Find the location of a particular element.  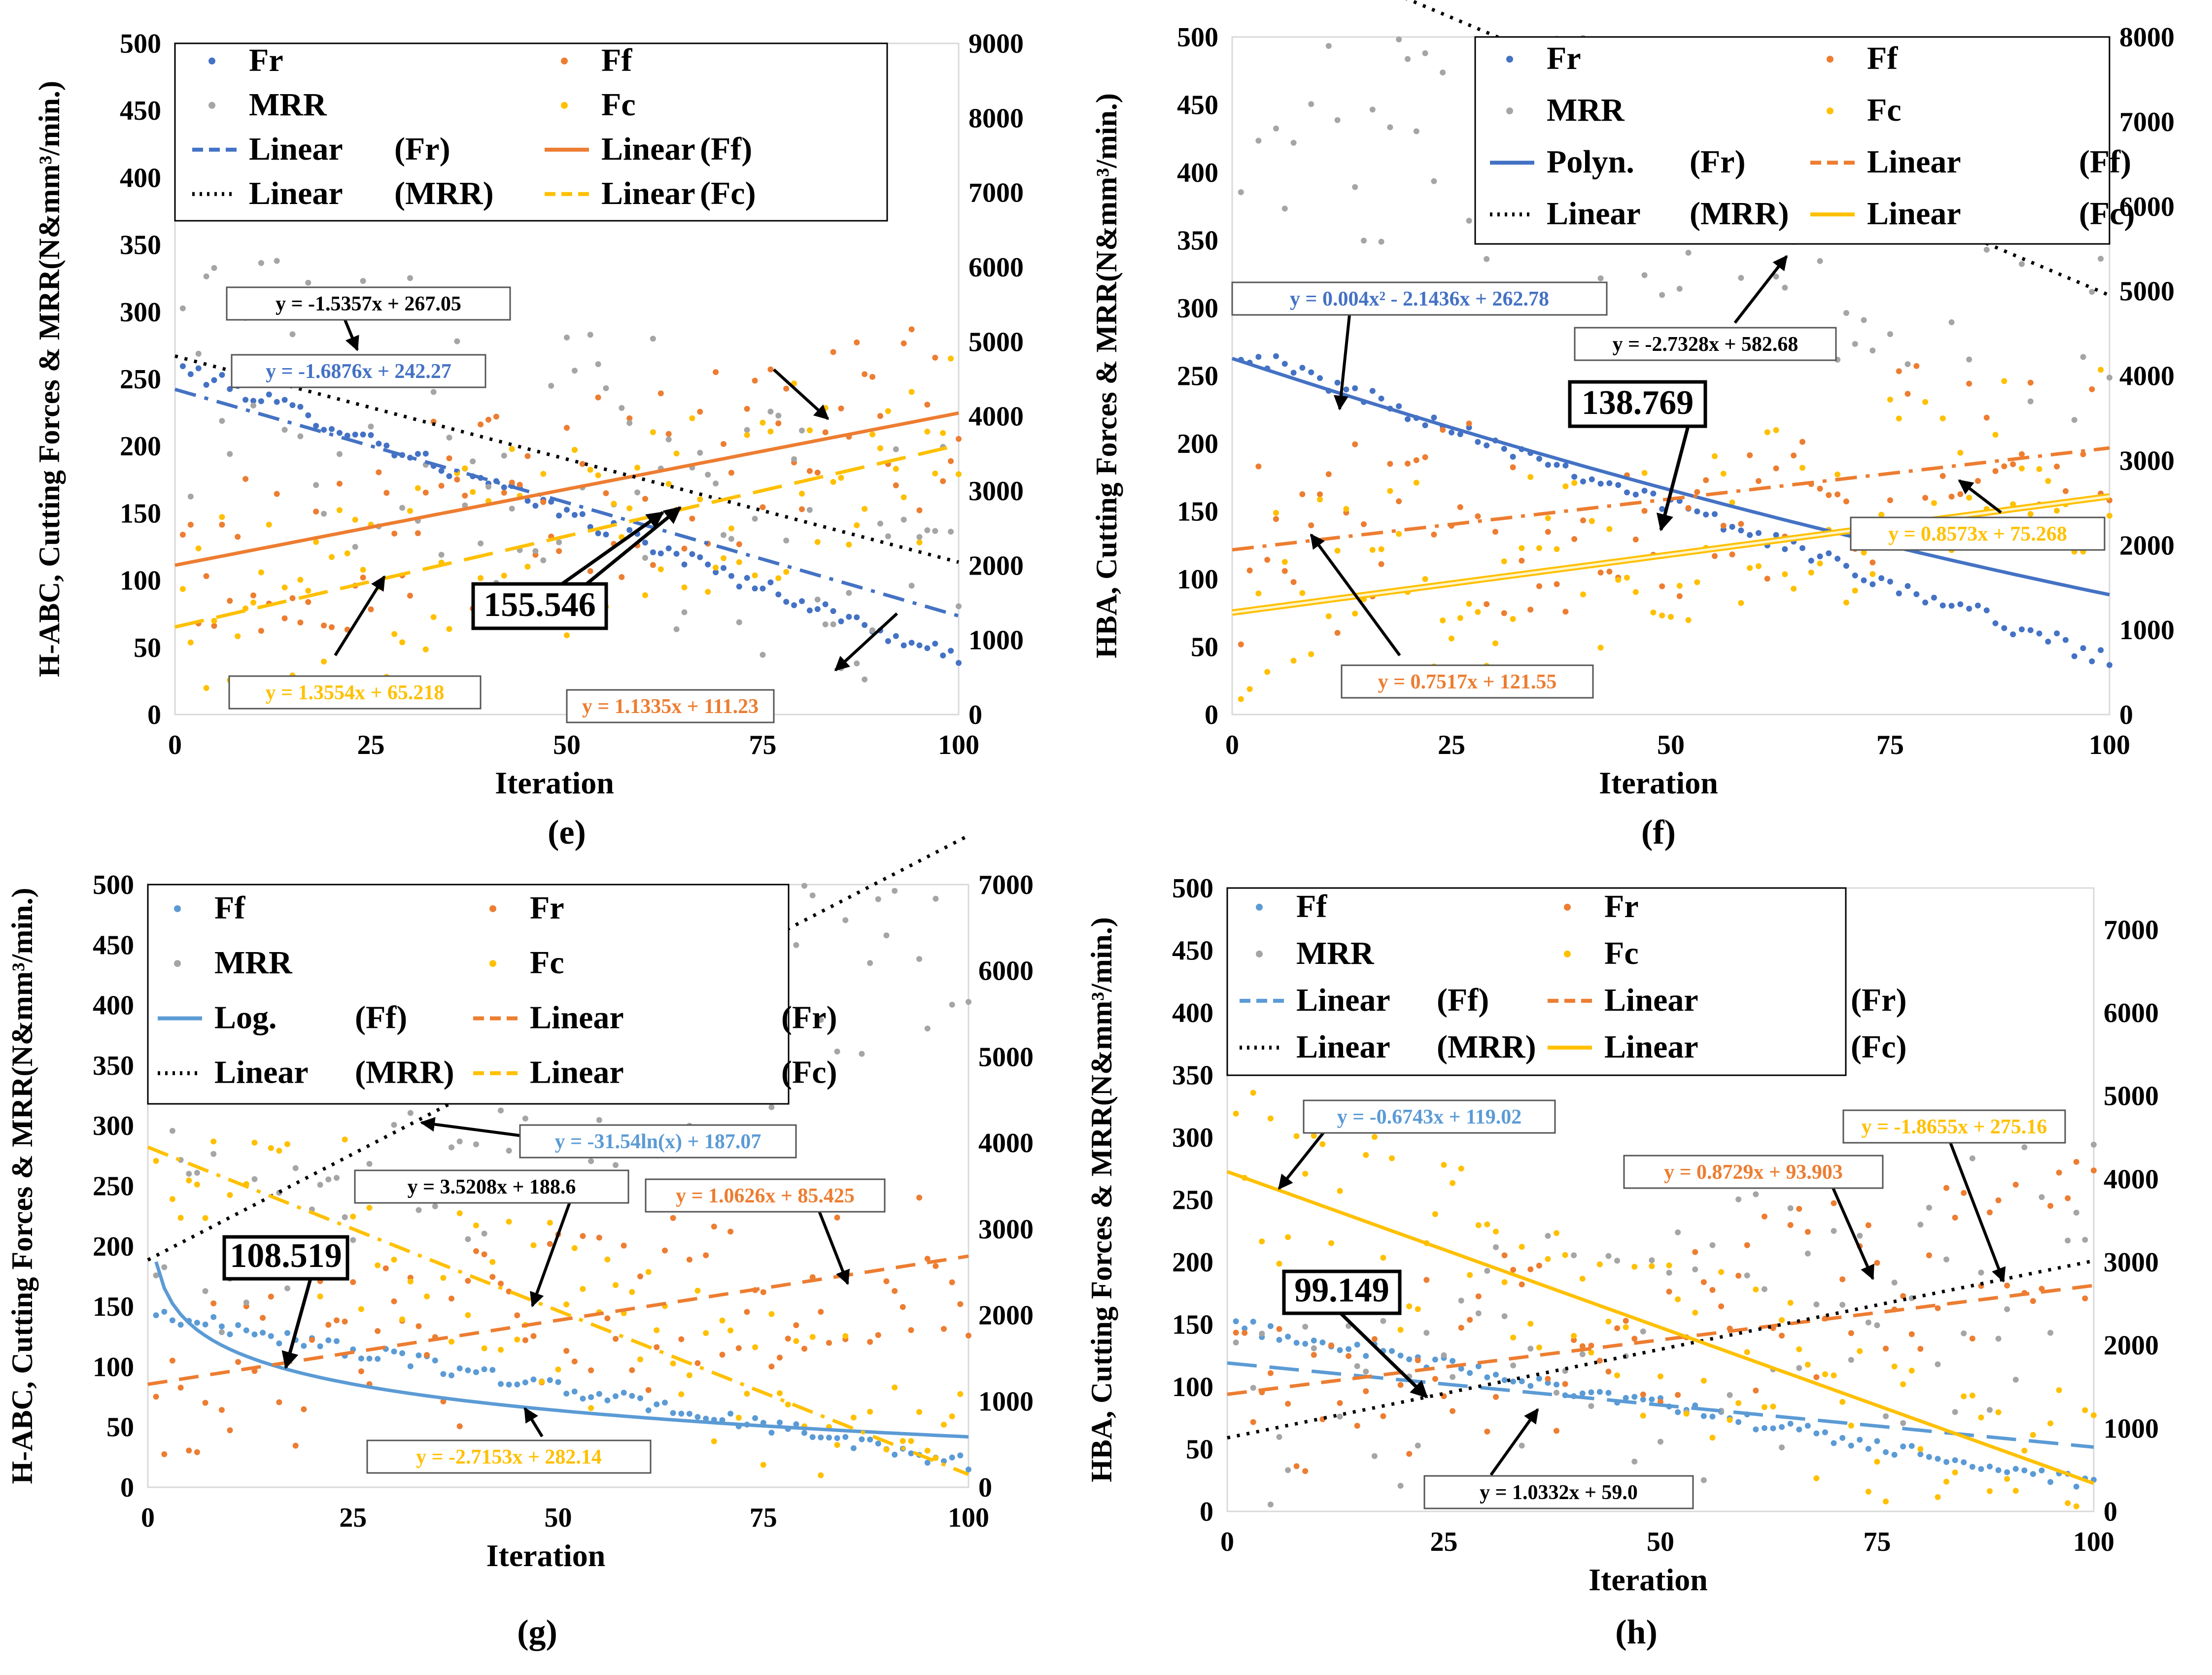

intersection-callout: 99.149 is located at coordinates (1342, 1290).